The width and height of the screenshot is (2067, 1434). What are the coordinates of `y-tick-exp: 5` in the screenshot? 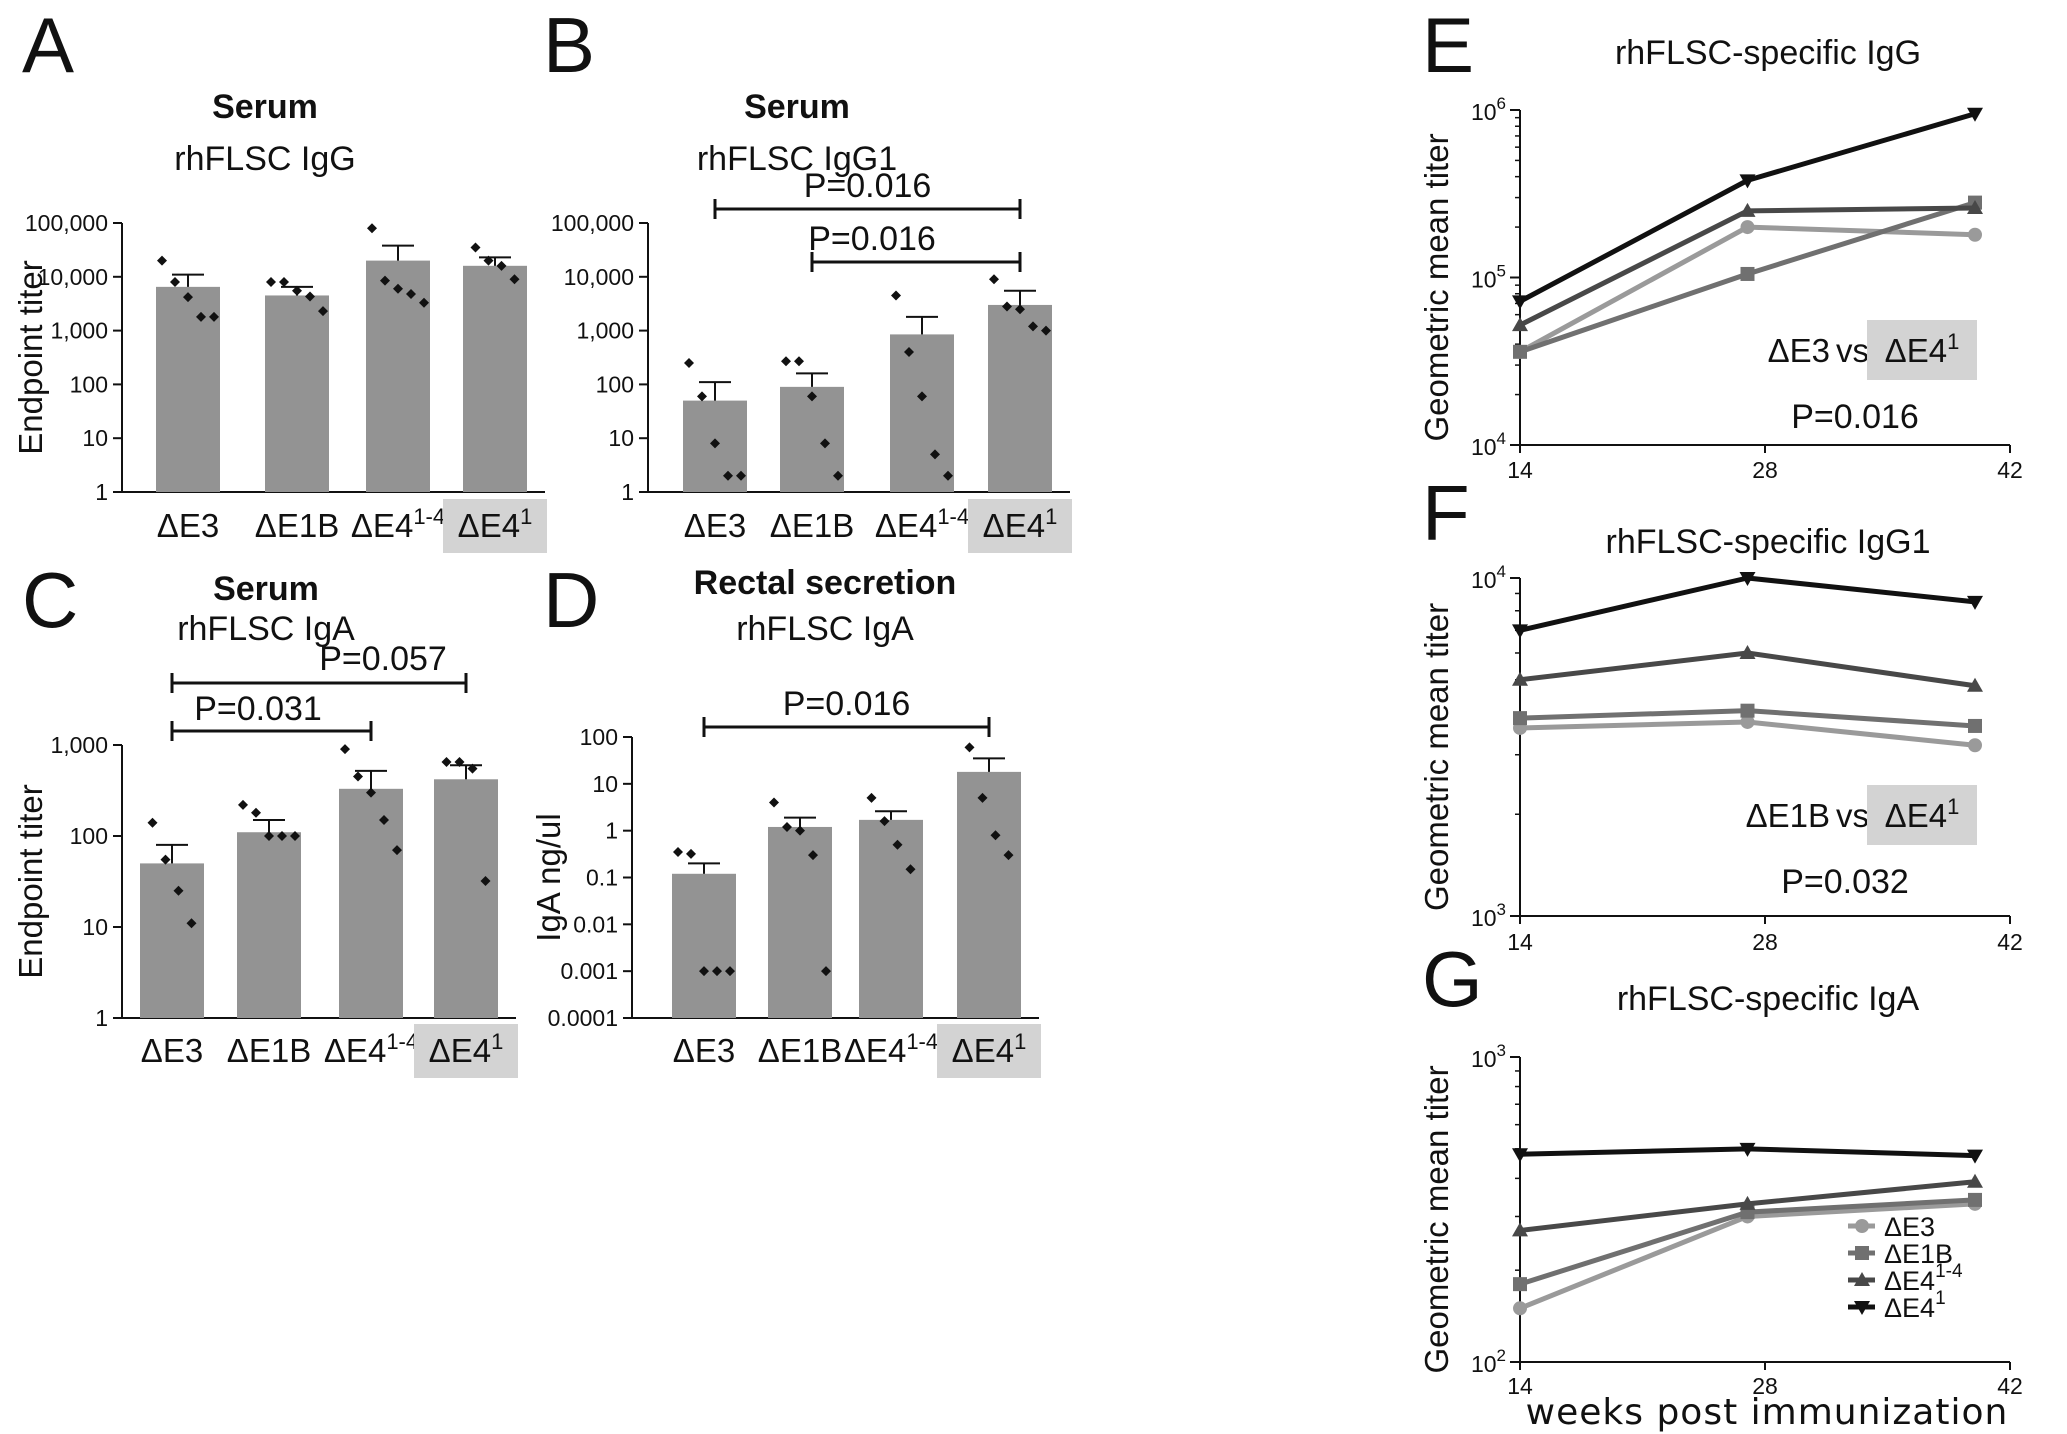 It's located at (1501, 271).